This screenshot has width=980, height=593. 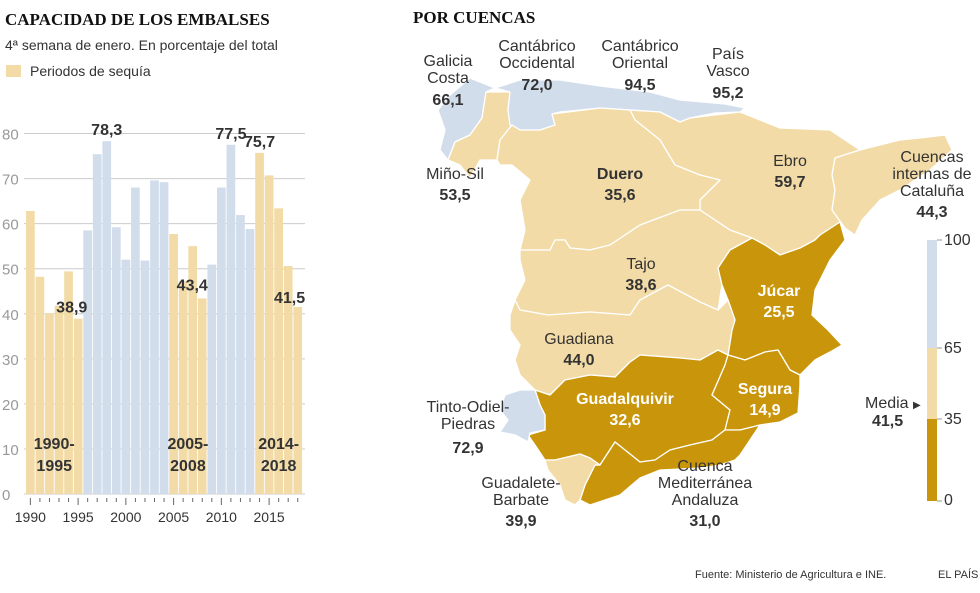 What do you see at coordinates (97, 324) in the screenshot?
I see `bar-1997` at bounding box center [97, 324].